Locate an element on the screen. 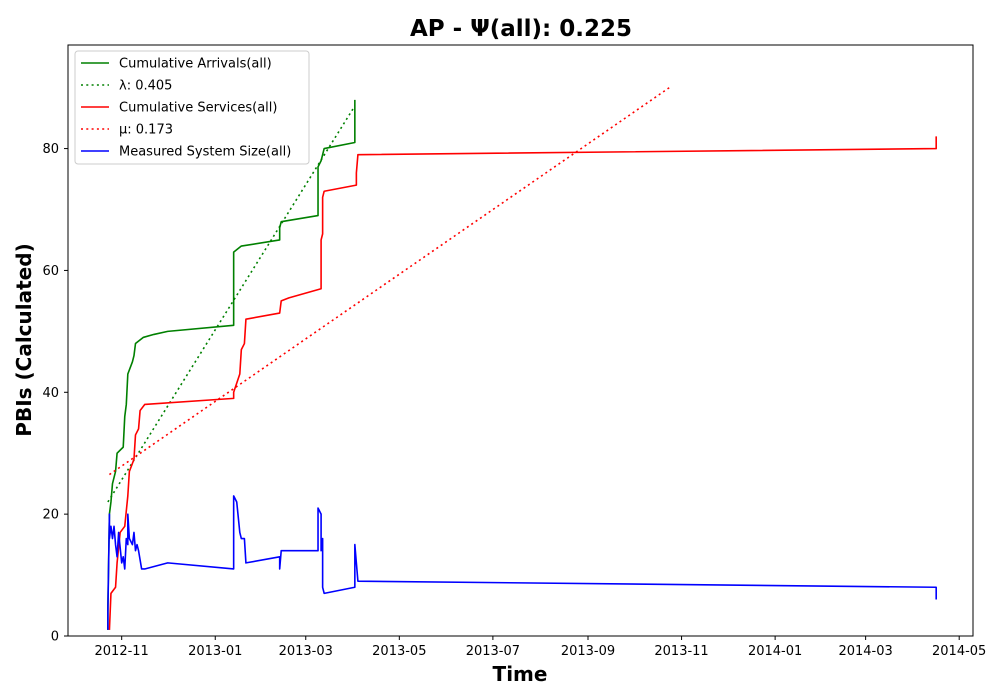 Image resolution: width=1000 pixels, height=700 pixels. y-axis: 0 20 40 60 80 is located at coordinates (55, 393).